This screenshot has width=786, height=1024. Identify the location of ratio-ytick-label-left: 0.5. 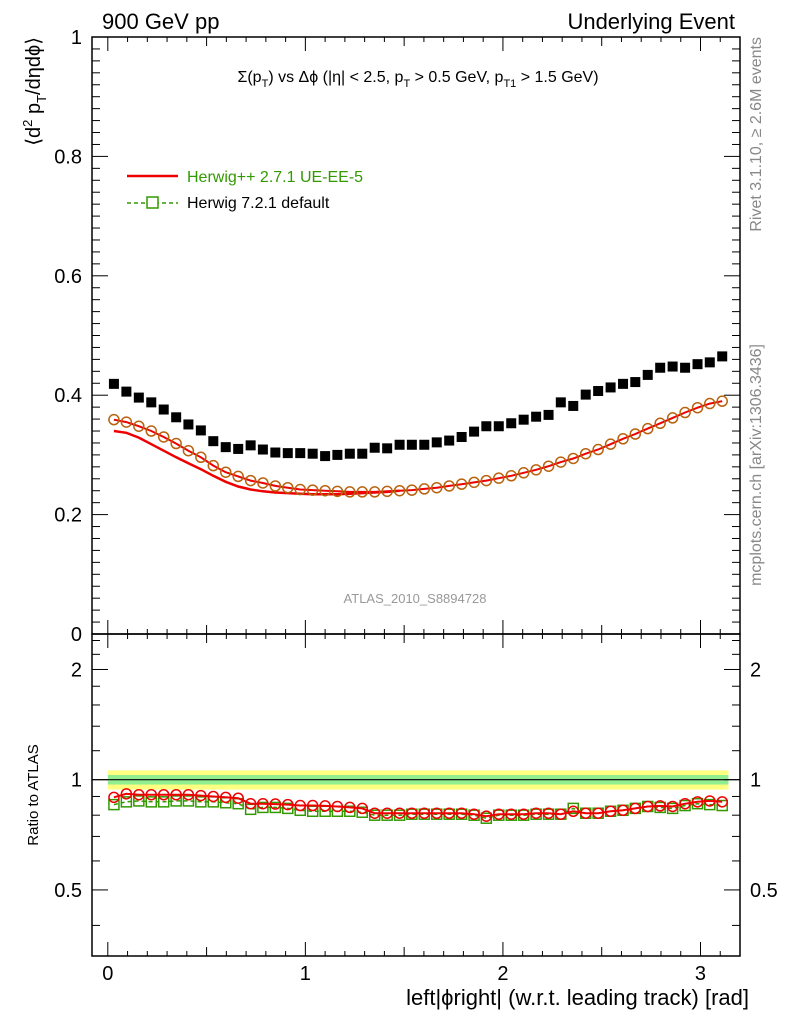
(68, 891).